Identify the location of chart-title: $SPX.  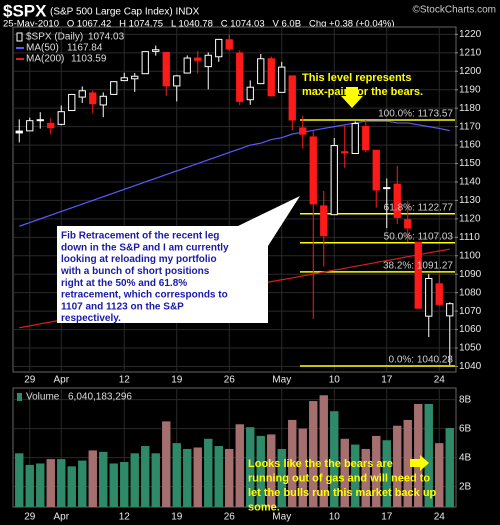
(25, 10).